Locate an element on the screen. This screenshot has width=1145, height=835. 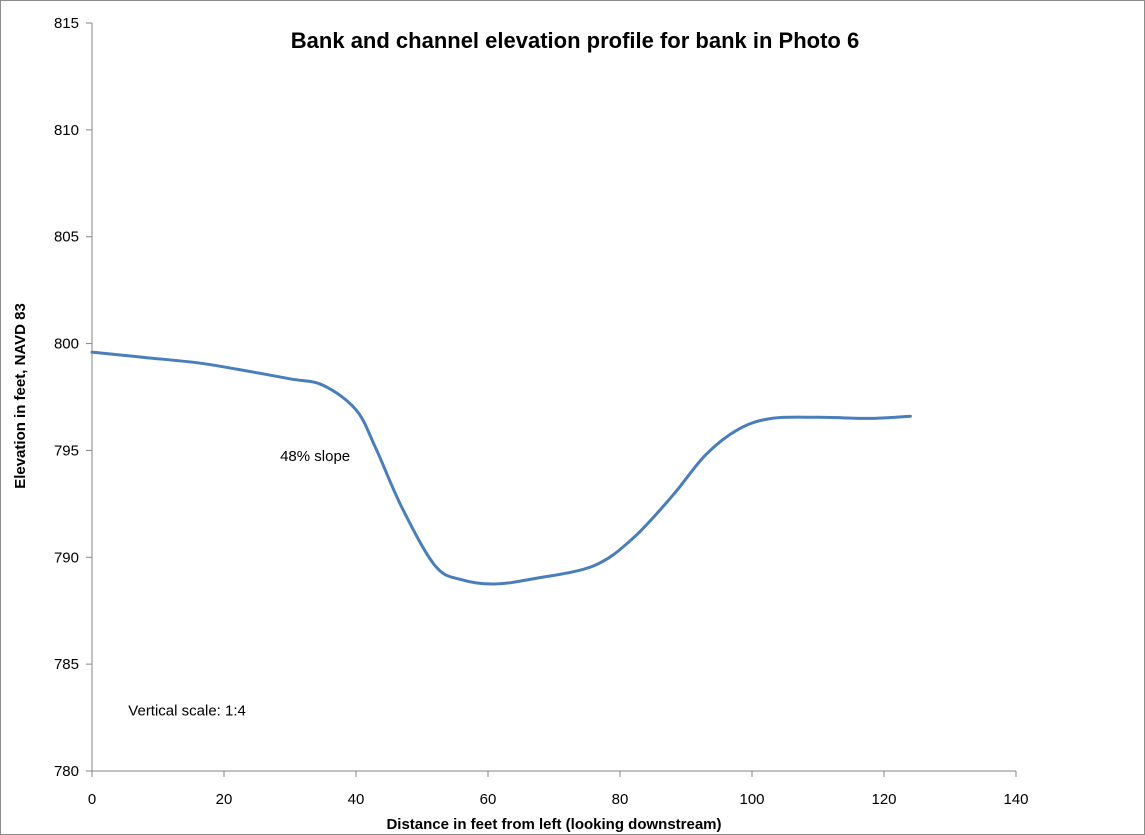
y-axis-title: Elevation in feet, NAVD 83 is located at coordinates (20, 396).